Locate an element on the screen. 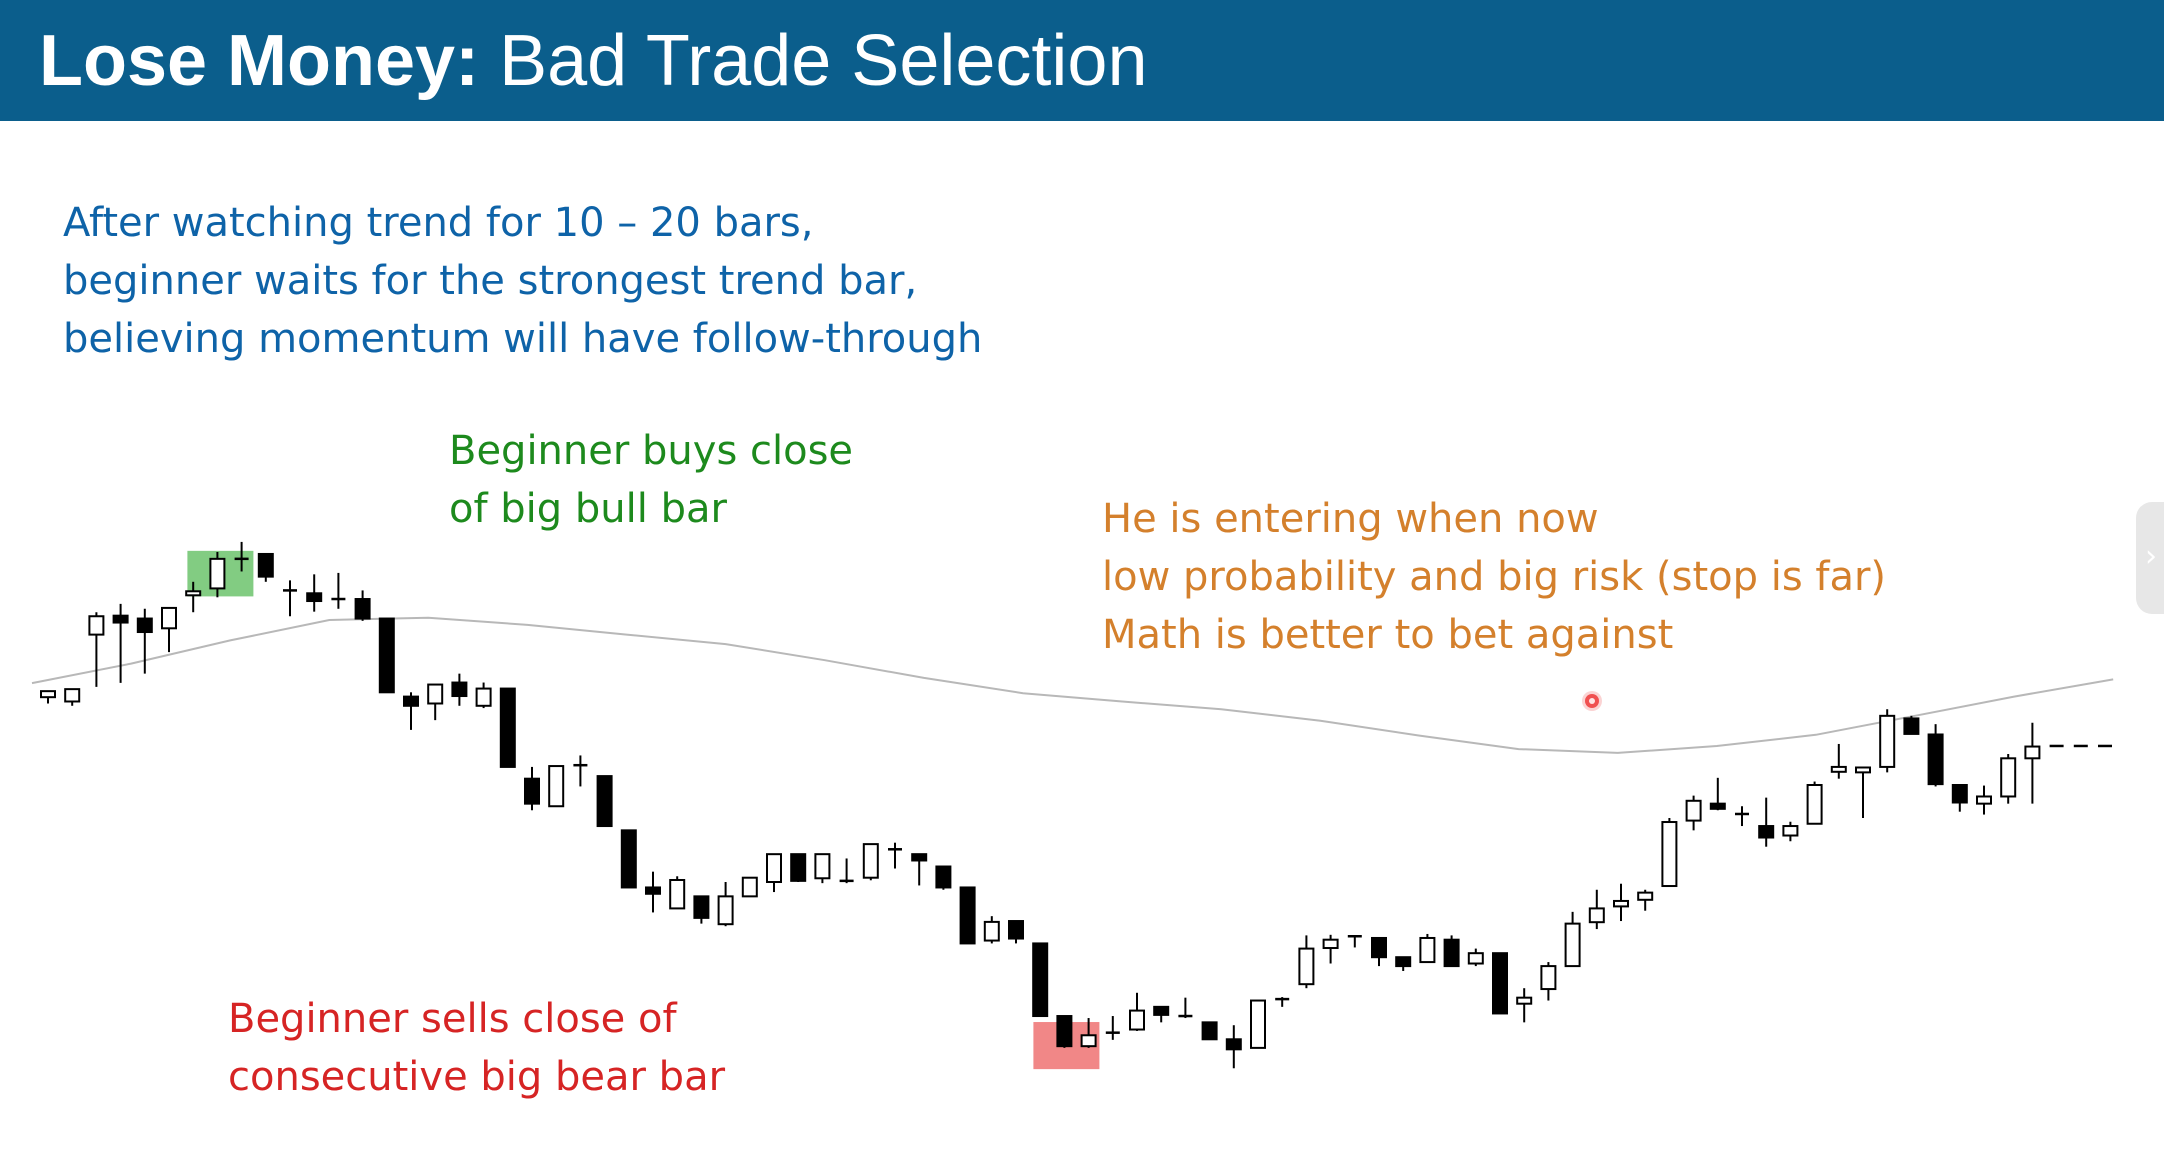 This screenshot has width=2164, height=1168. sell-line-2: consecutive big bear bar is located at coordinates (477, 1077).